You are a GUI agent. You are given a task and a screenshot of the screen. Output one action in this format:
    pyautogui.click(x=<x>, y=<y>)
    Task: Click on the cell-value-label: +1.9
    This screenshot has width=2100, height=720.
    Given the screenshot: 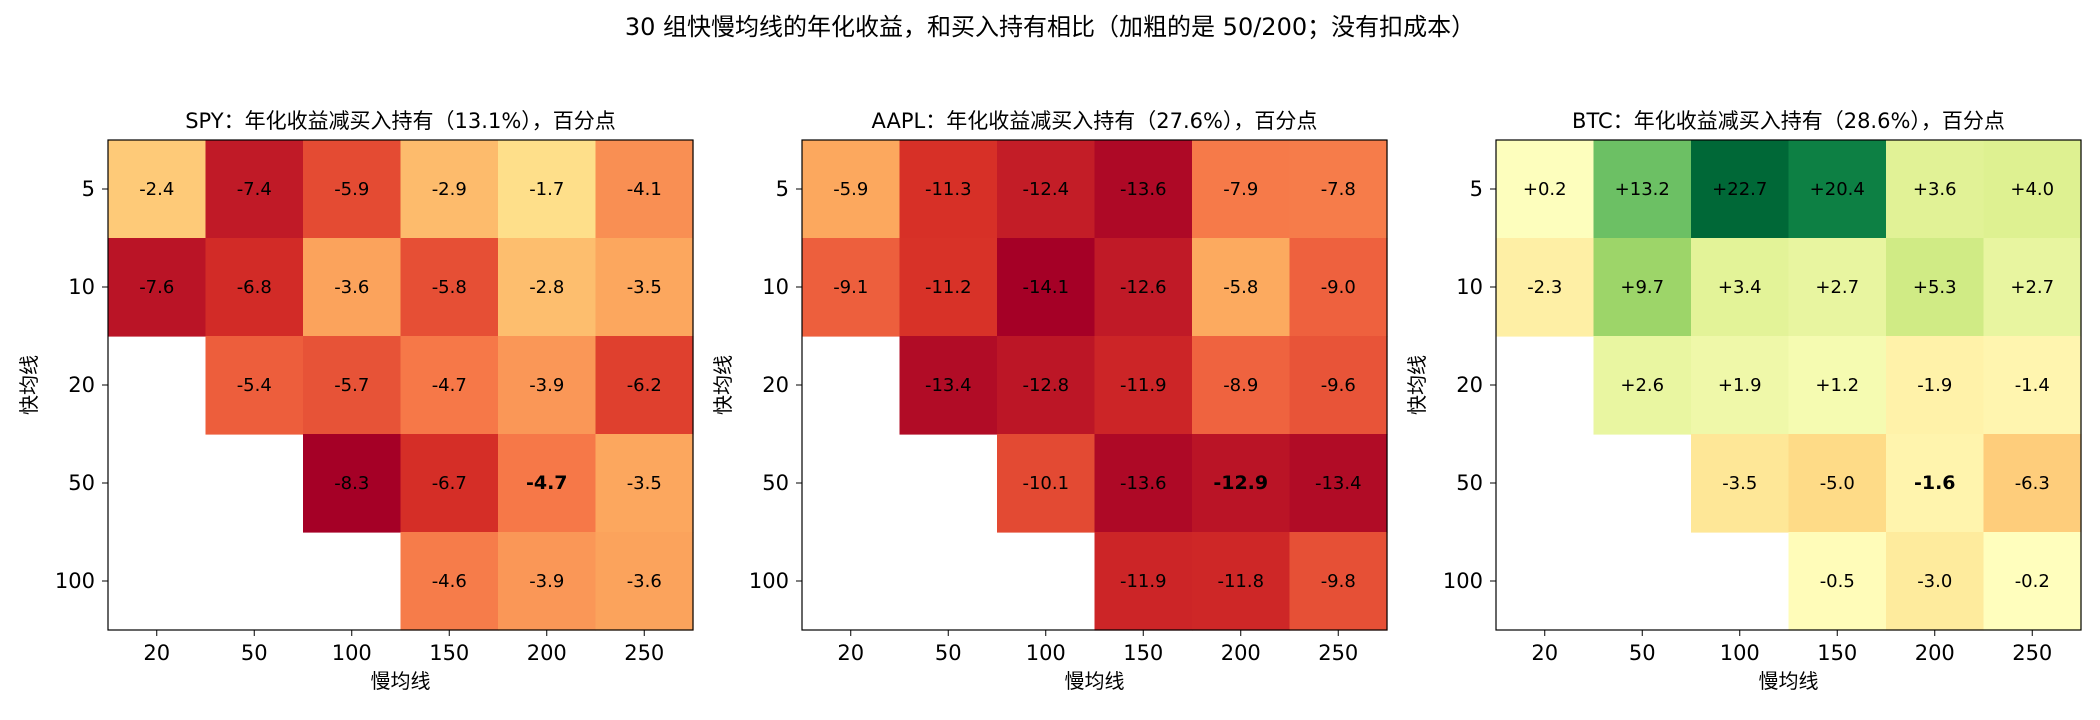 What is the action you would take?
    pyautogui.click(x=1740, y=385)
    